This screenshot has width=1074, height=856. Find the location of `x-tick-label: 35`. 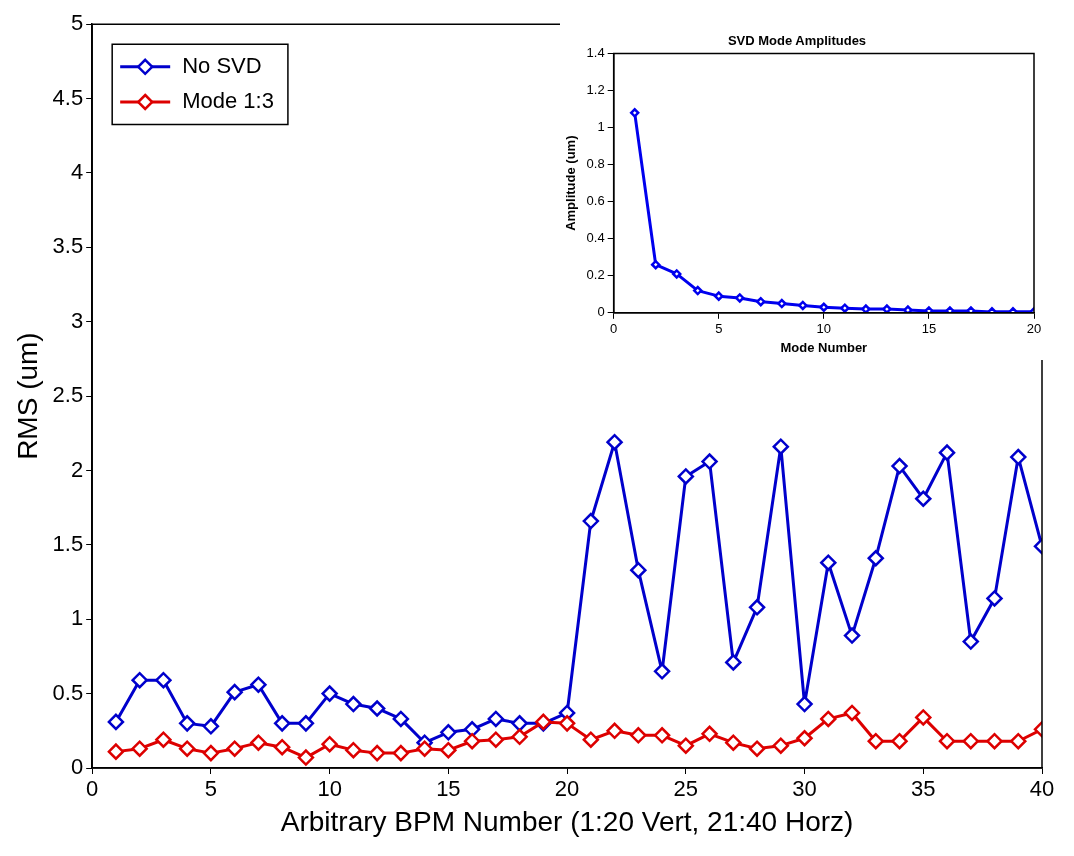

x-tick-label: 35 is located at coordinates (923, 789).